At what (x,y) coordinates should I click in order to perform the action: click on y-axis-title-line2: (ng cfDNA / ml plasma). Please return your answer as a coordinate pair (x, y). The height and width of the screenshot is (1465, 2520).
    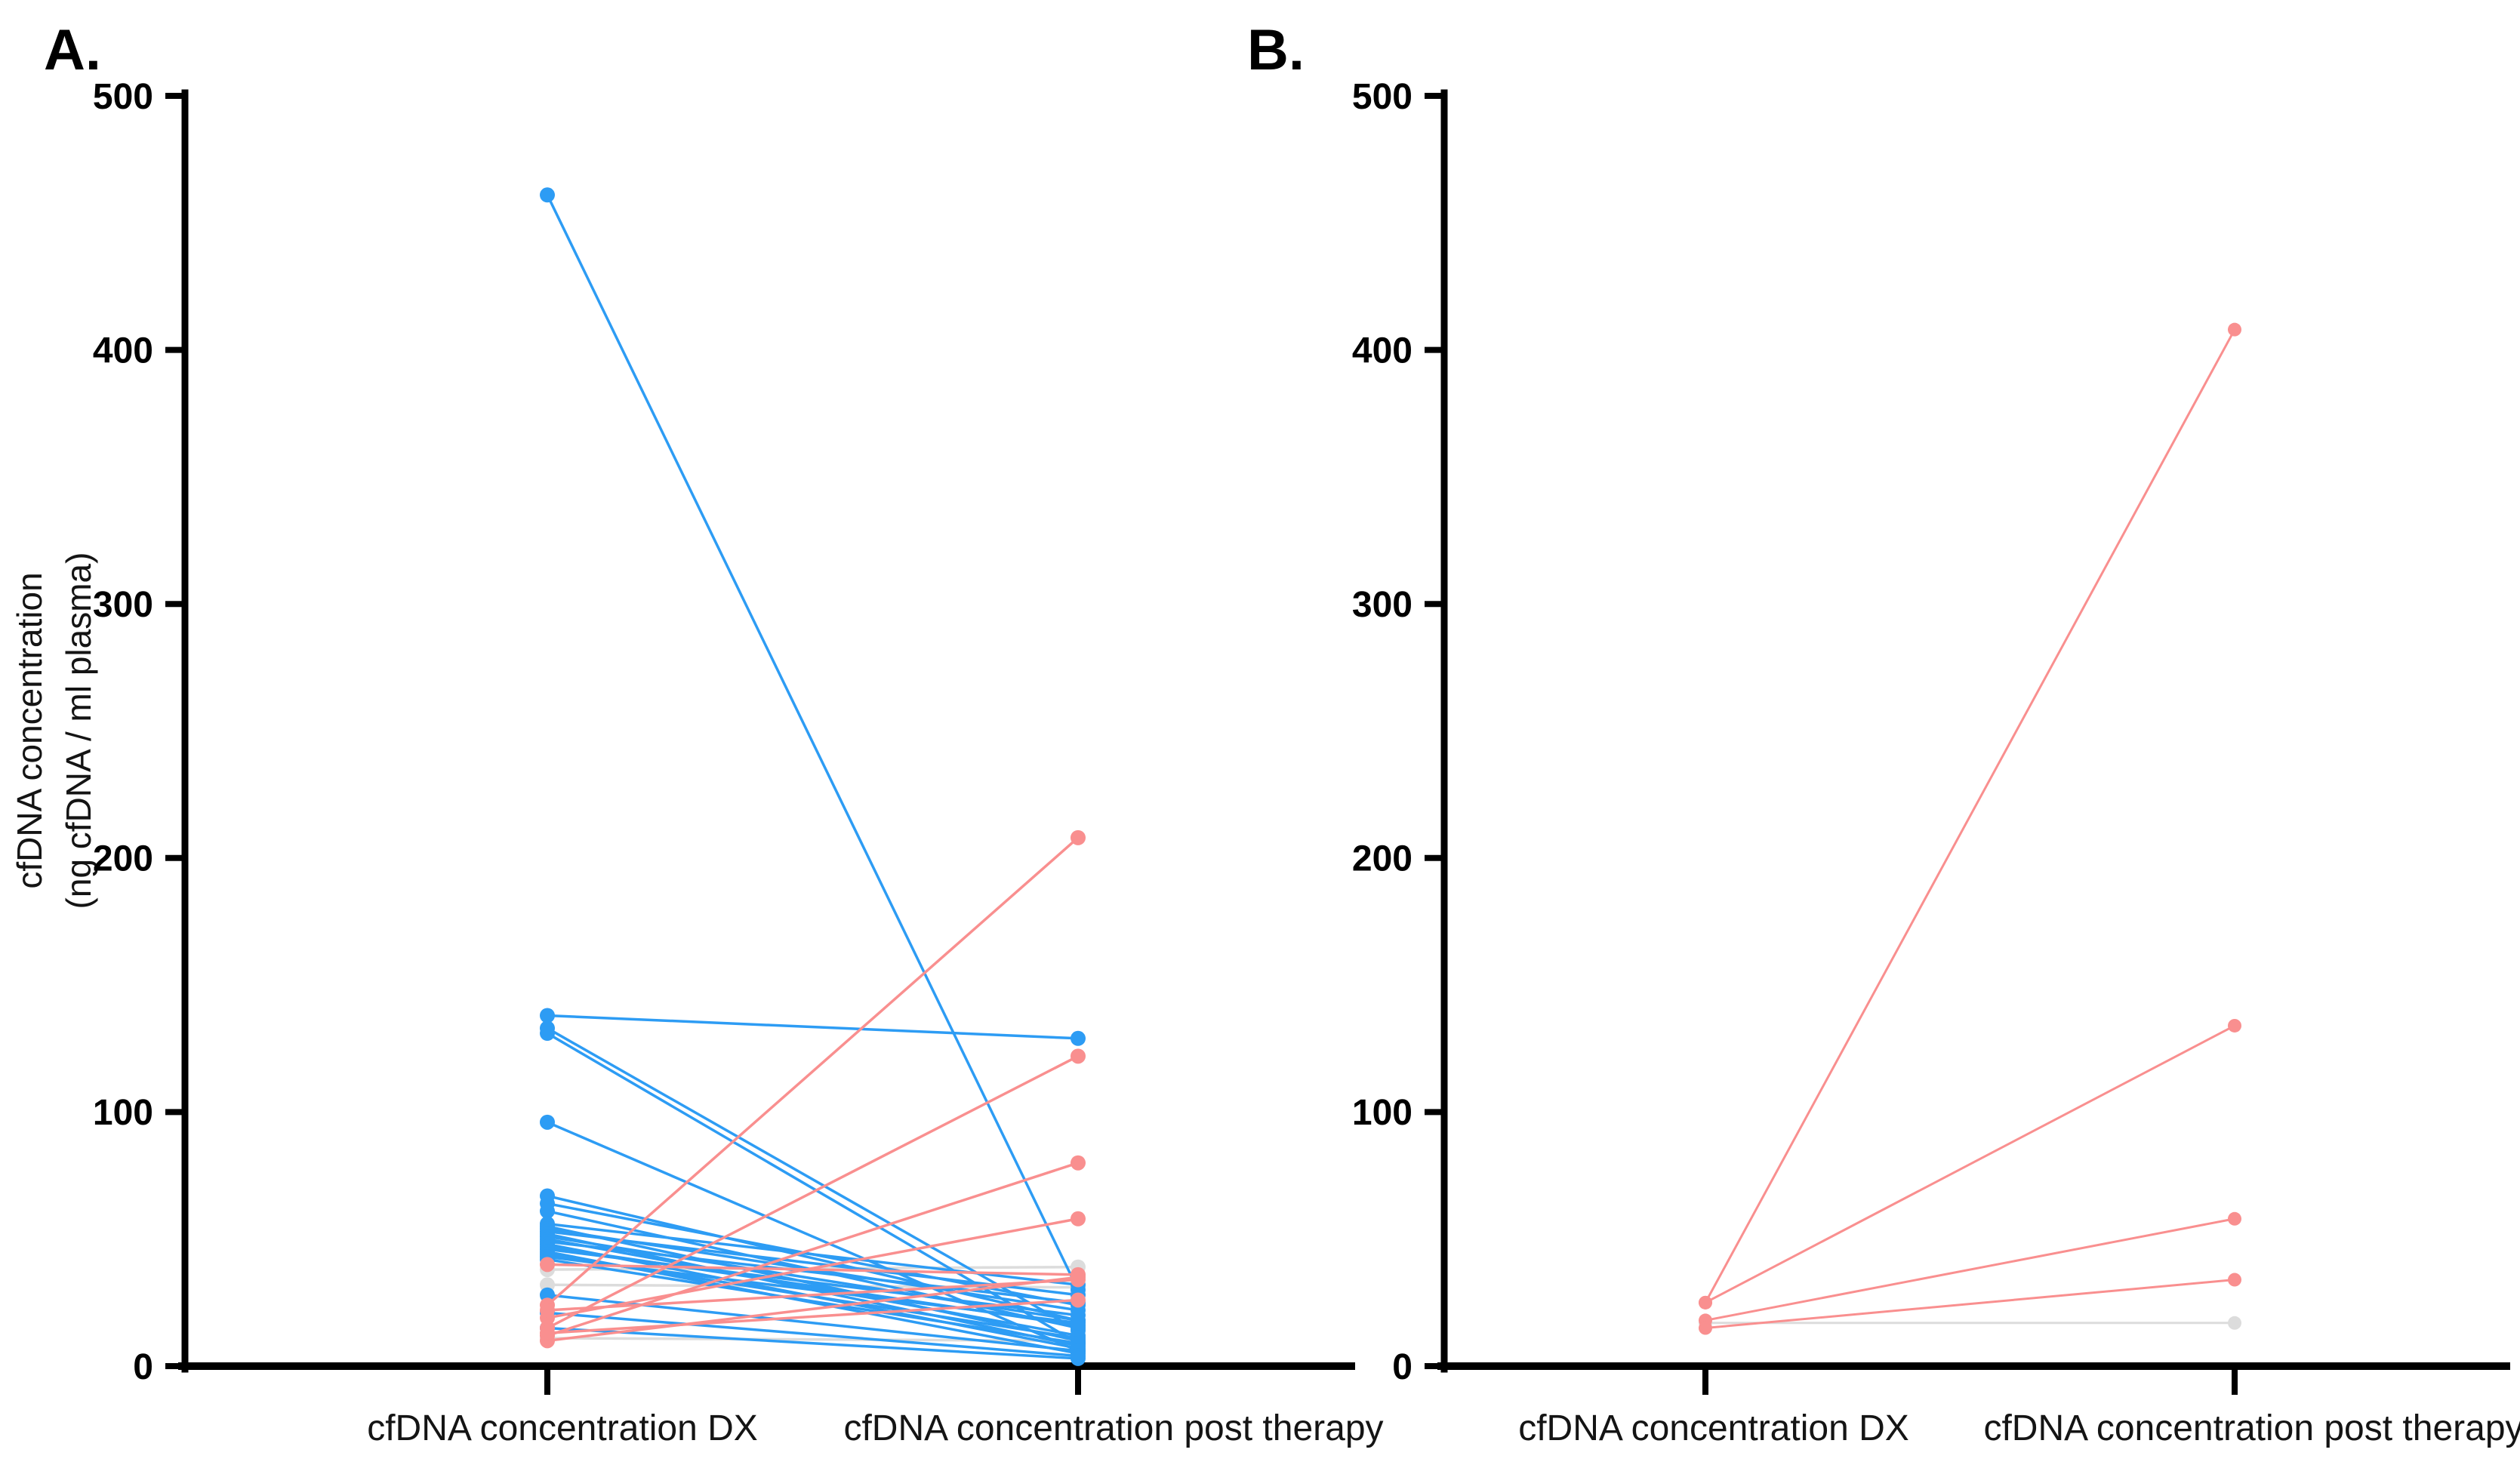
    Looking at the image, I should click on (78, 730).